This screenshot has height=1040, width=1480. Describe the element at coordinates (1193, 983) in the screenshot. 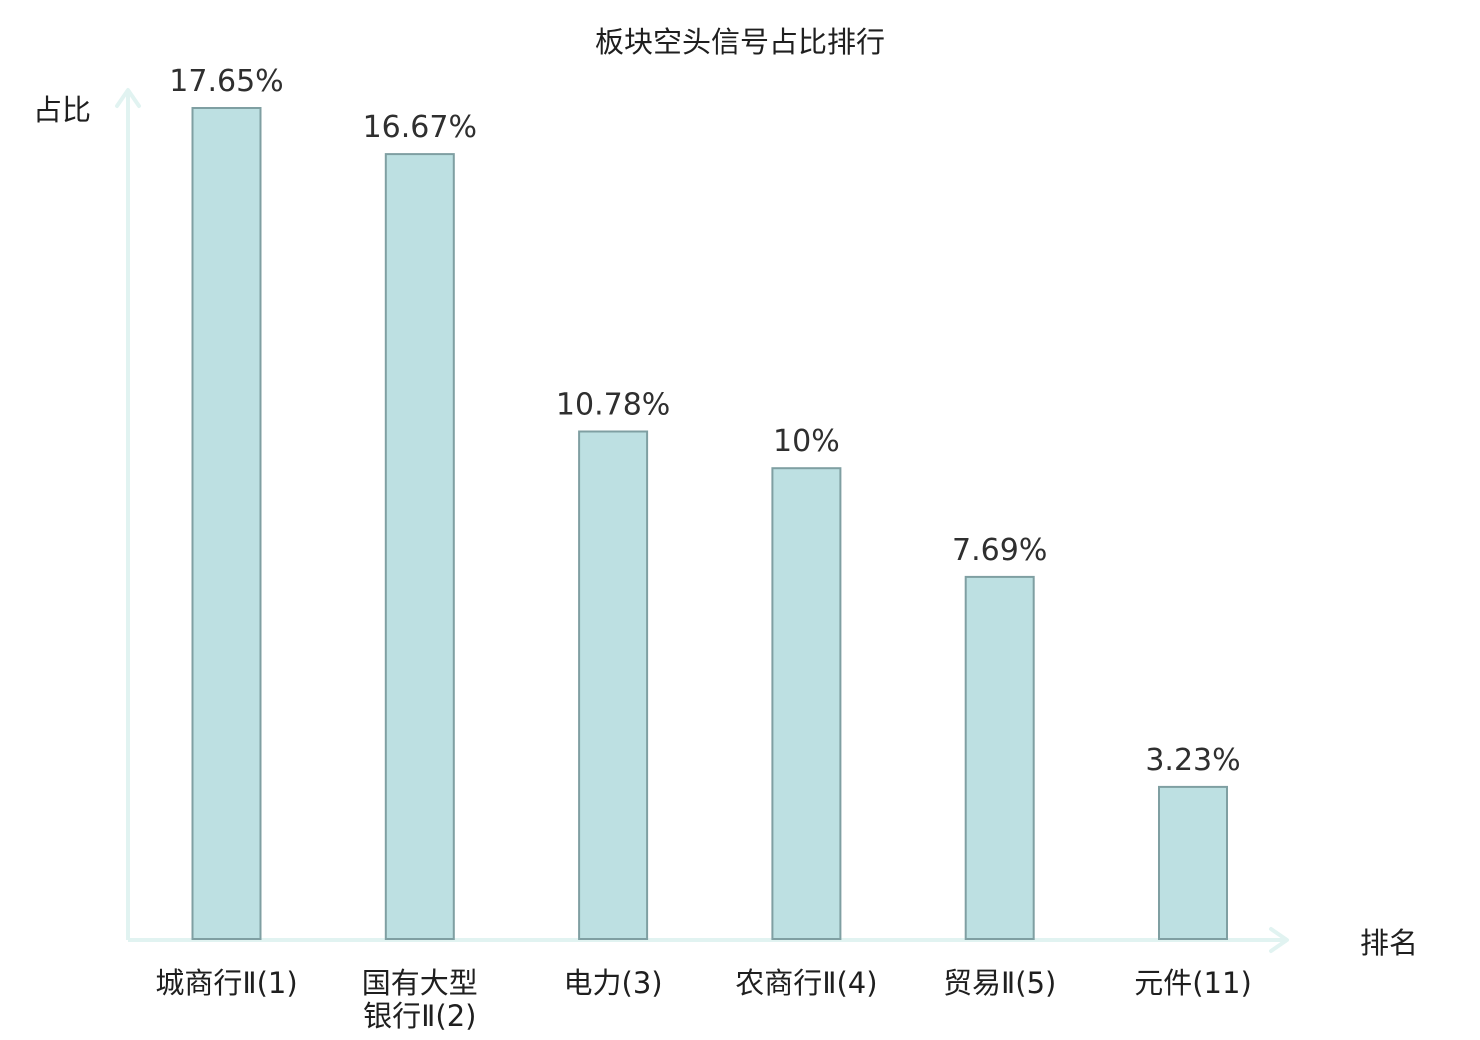

I see `category-label-6: 元件(11)` at that location.